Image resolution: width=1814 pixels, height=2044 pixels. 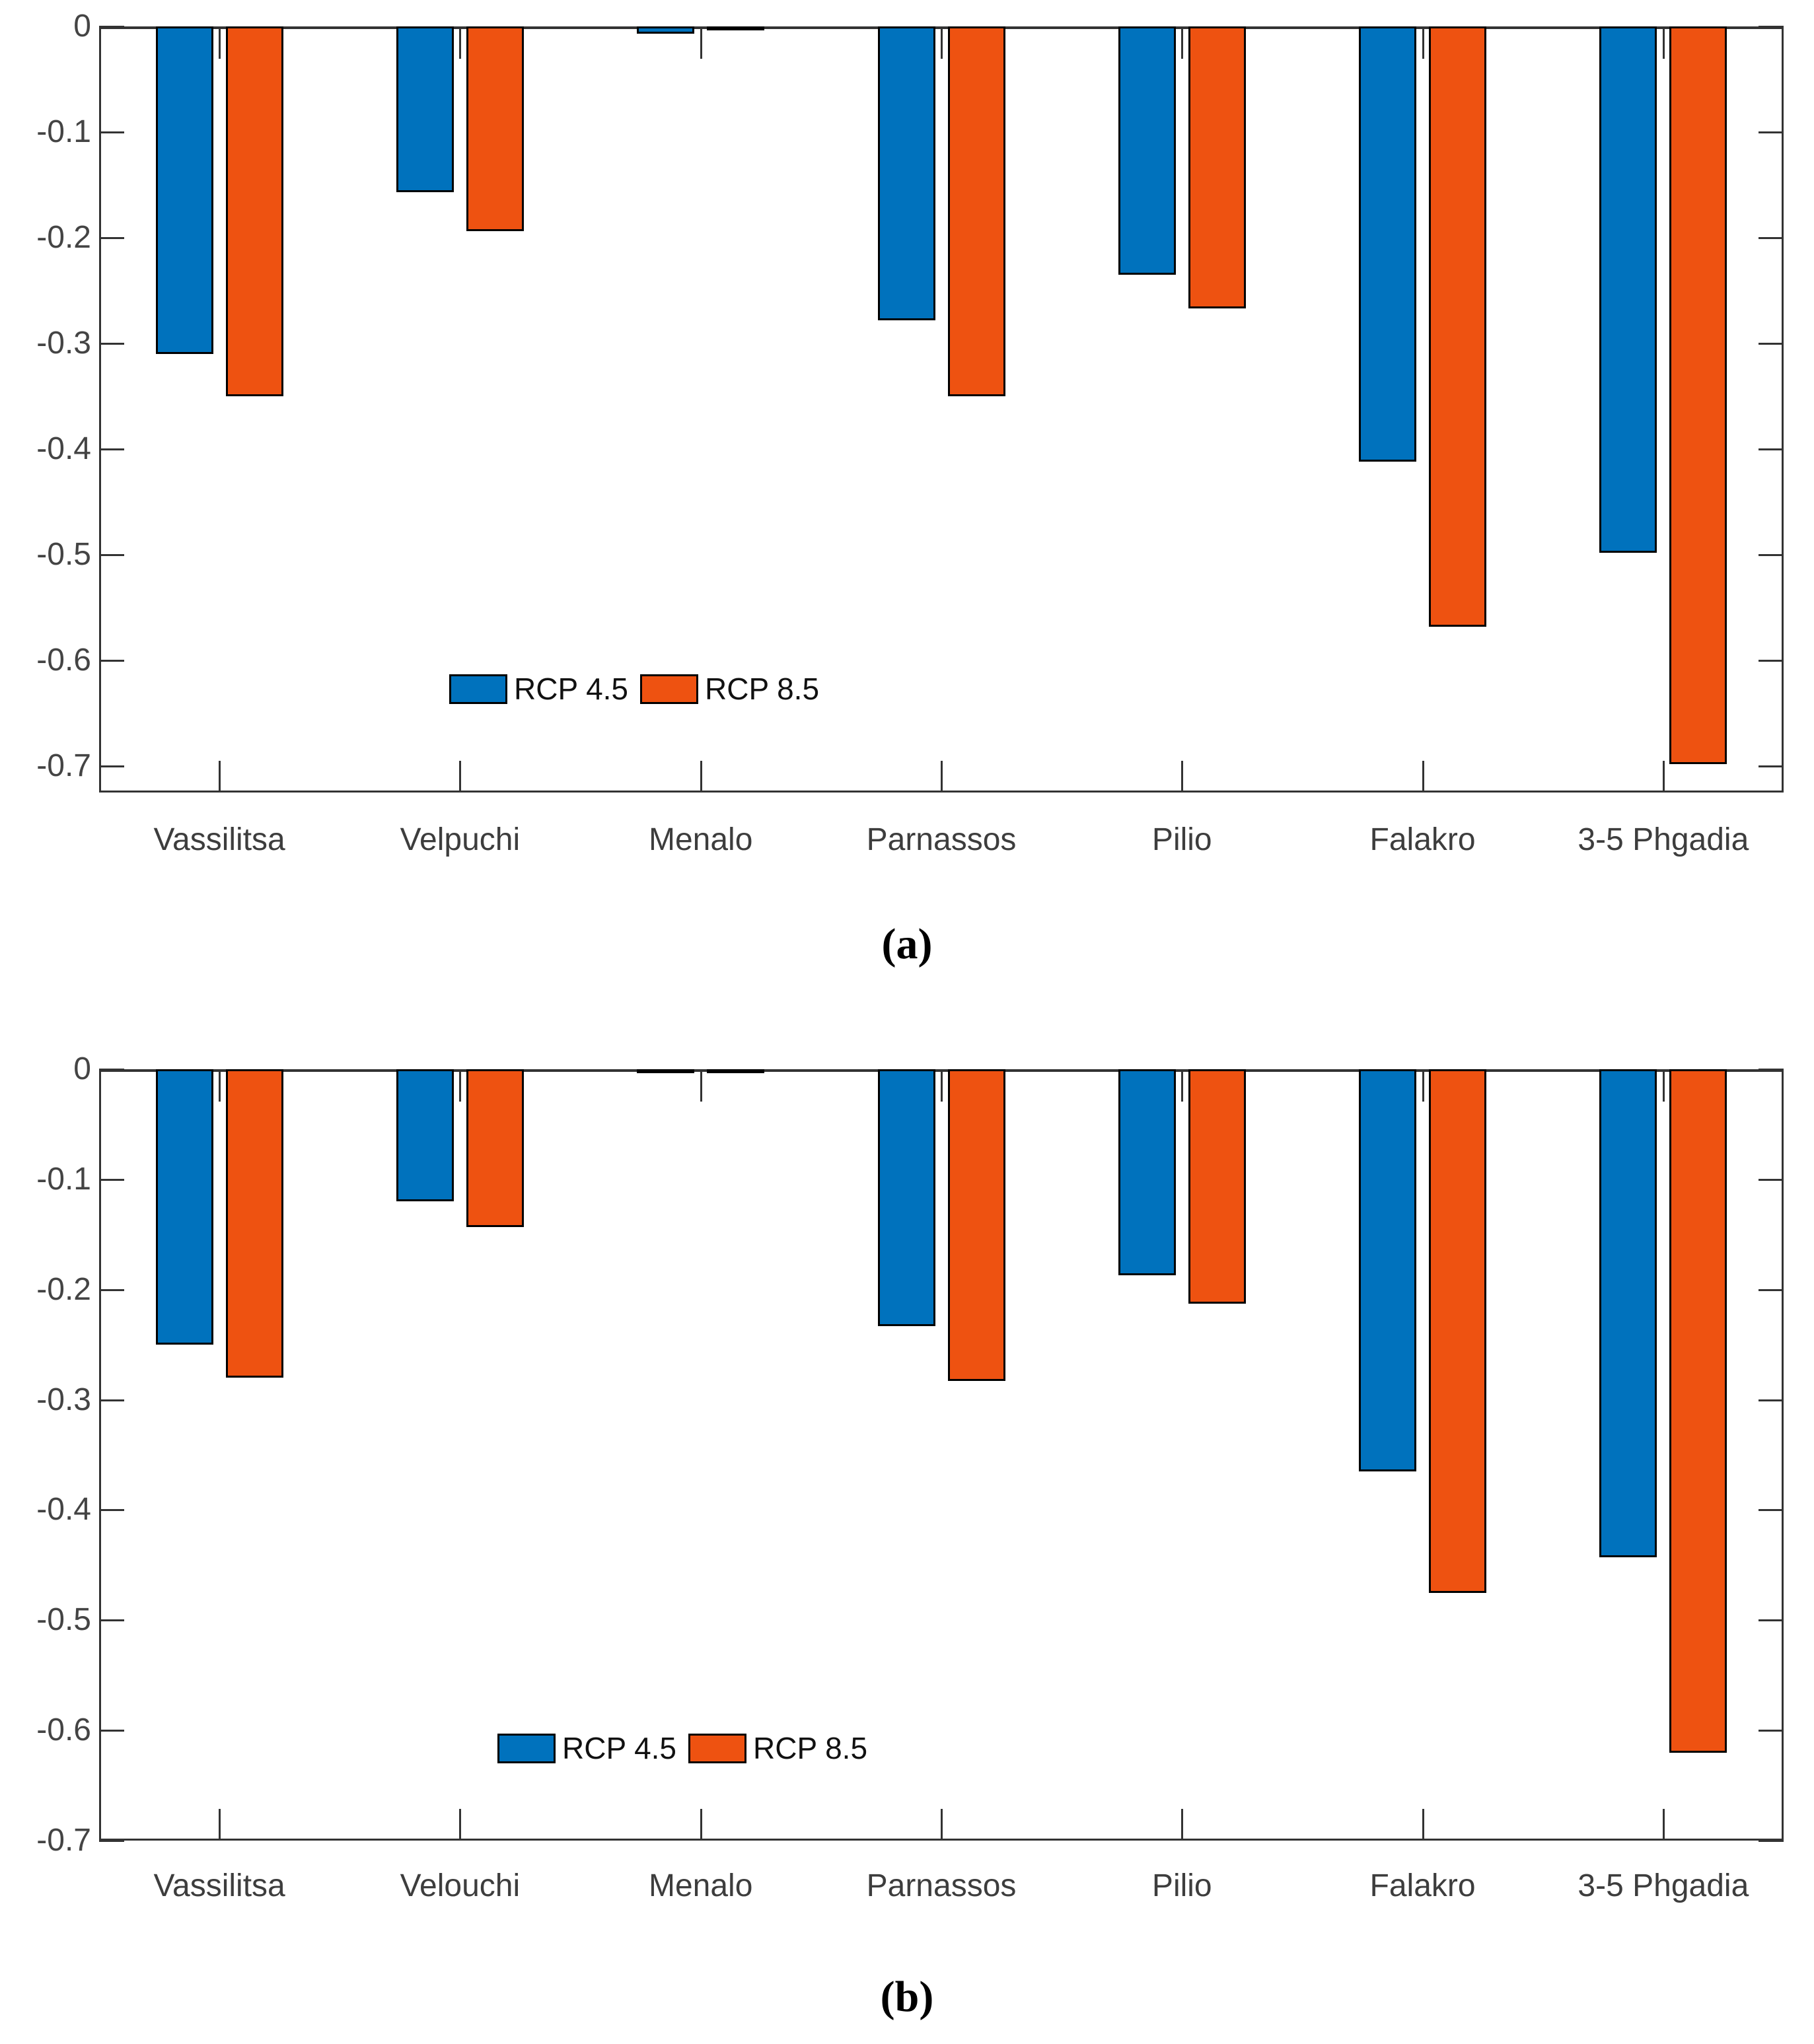 What do you see at coordinates (907, 944) in the screenshot?
I see `caption-a: (a)` at bounding box center [907, 944].